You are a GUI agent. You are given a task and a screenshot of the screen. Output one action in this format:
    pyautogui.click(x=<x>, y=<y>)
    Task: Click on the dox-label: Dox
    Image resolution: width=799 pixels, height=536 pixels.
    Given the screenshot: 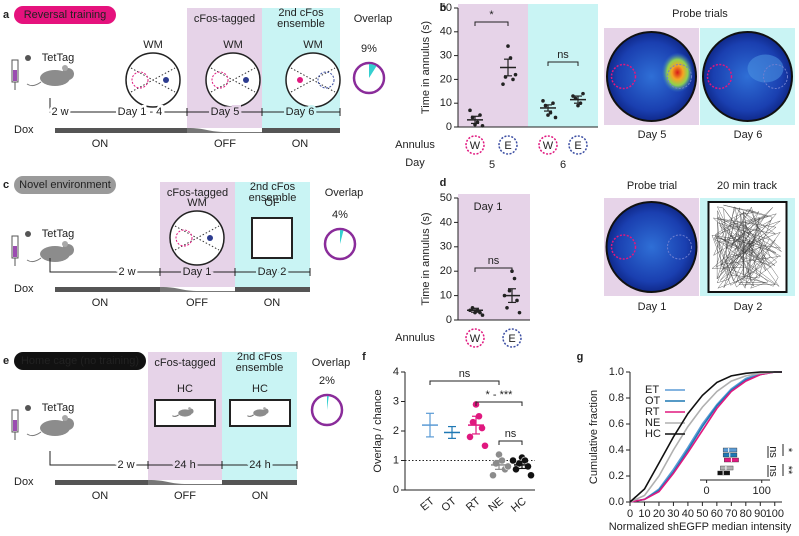 What is the action you would take?
    pyautogui.click(x=24, y=482)
    